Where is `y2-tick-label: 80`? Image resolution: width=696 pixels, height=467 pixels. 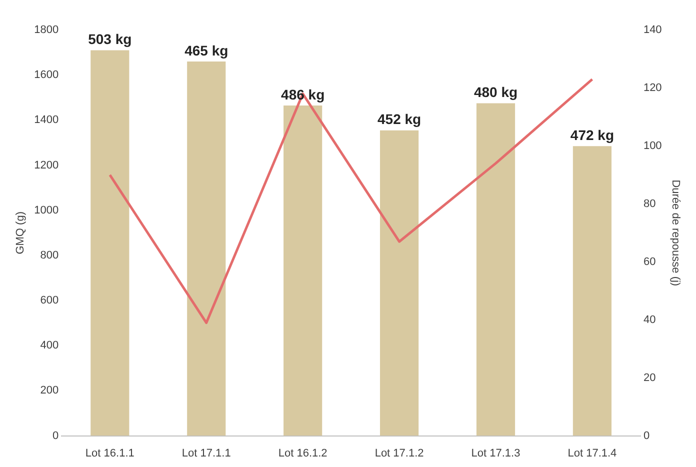 y2-tick-label: 80 is located at coordinates (649, 204).